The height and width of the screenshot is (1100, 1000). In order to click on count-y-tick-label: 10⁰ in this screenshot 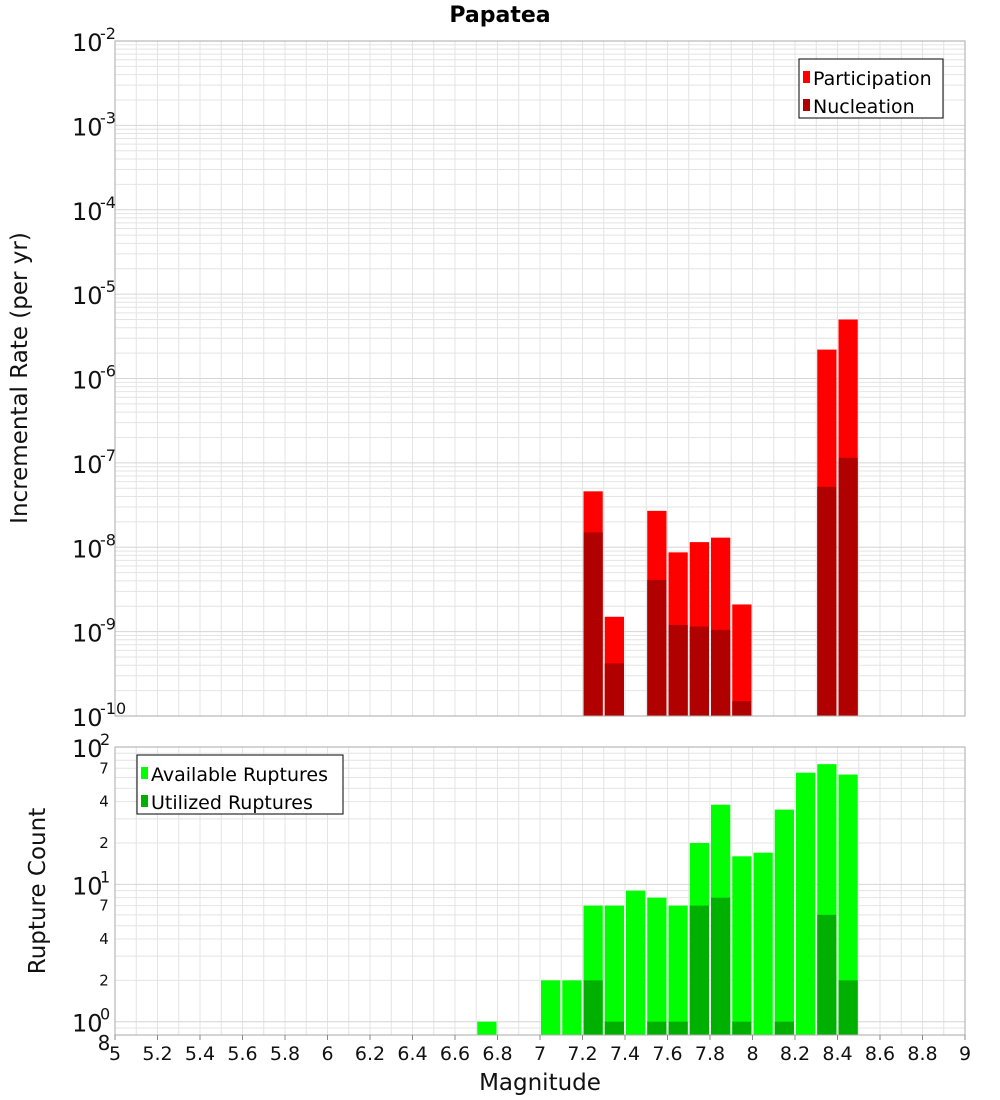, I will do `click(91, 1021)`.